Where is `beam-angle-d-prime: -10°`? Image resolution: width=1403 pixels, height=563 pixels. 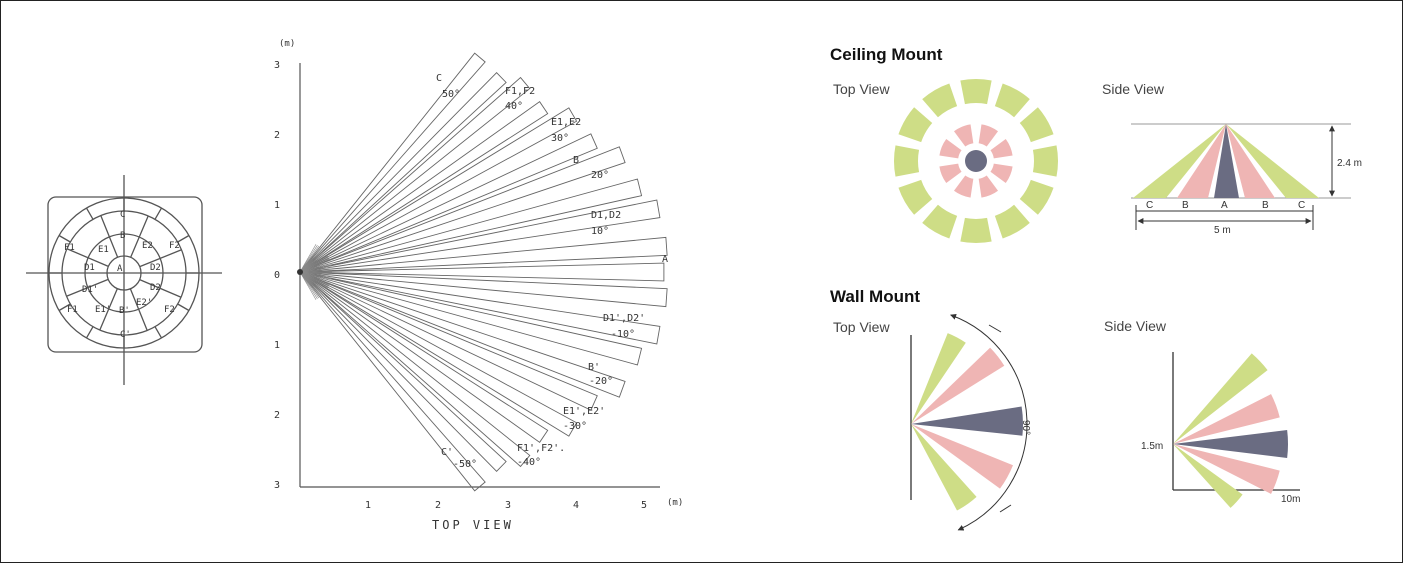 beam-angle-d-prime: -10° is located at coordinates (623, 334).